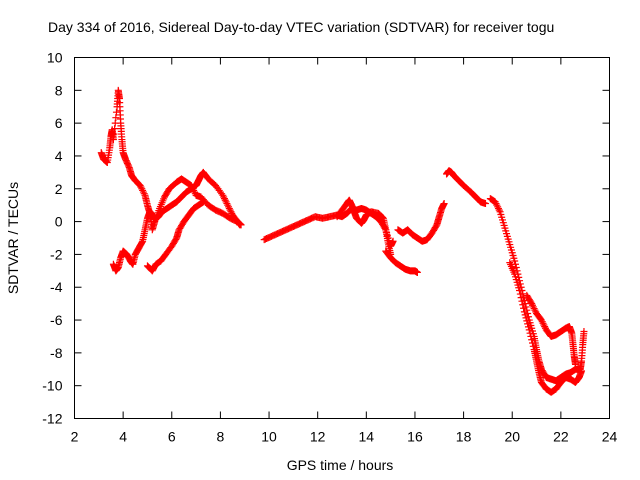 This screenshot has height=480, width=640. I want to click on y-tick-label: -10, so click(52, 386).